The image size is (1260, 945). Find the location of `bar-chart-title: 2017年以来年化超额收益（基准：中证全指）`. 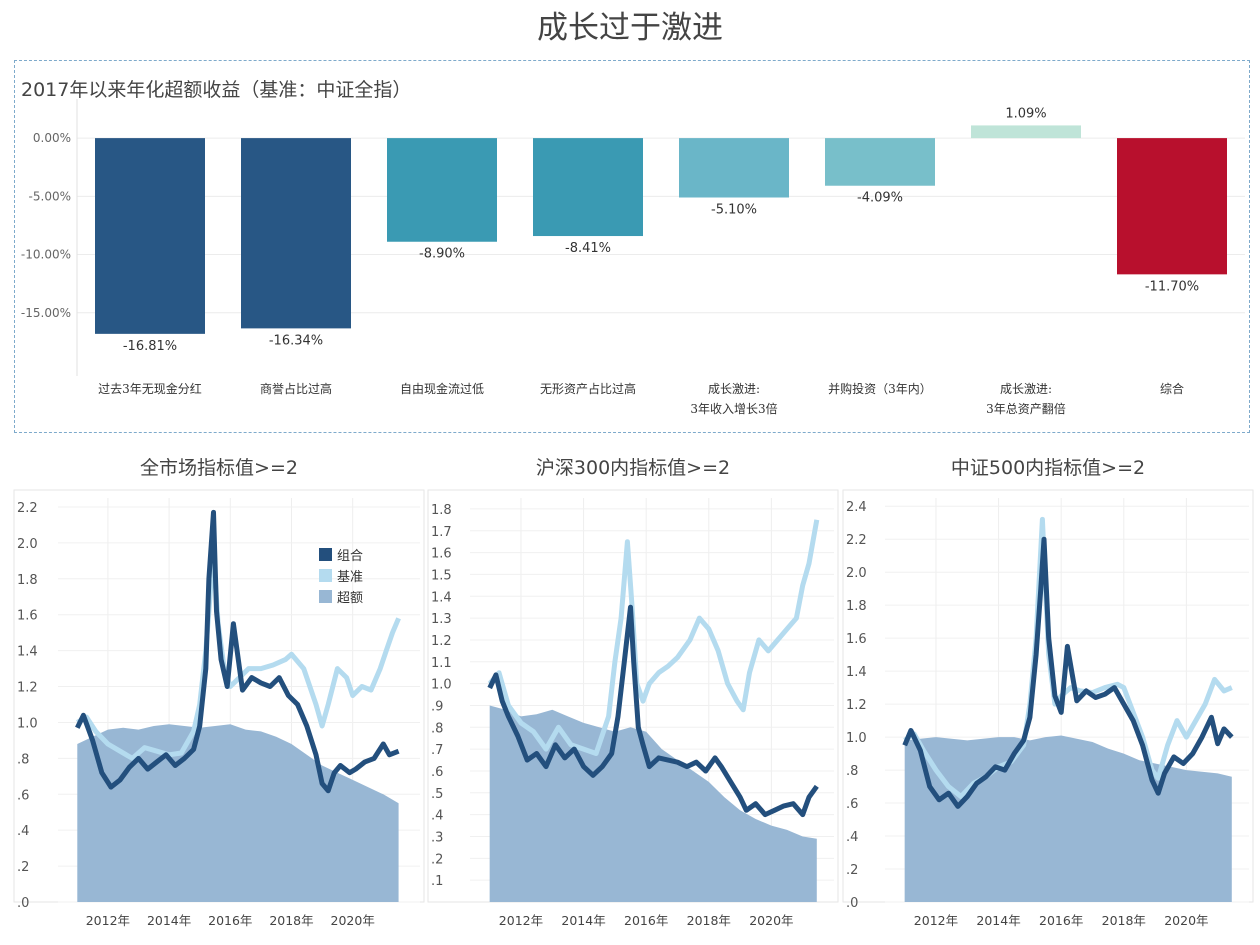

bar-chart-title: 2017年以来年化超额收益（基准：中证全指） is located at coordinates (216, 90).